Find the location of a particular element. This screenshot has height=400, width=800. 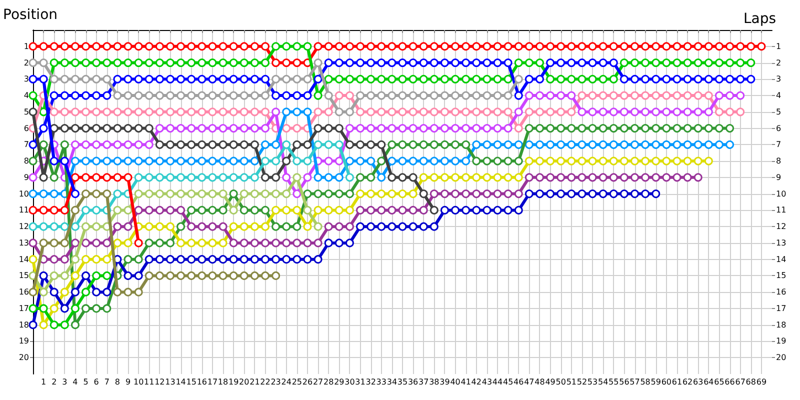

x-tick-label: 43 is located at coordinates (487, 382).